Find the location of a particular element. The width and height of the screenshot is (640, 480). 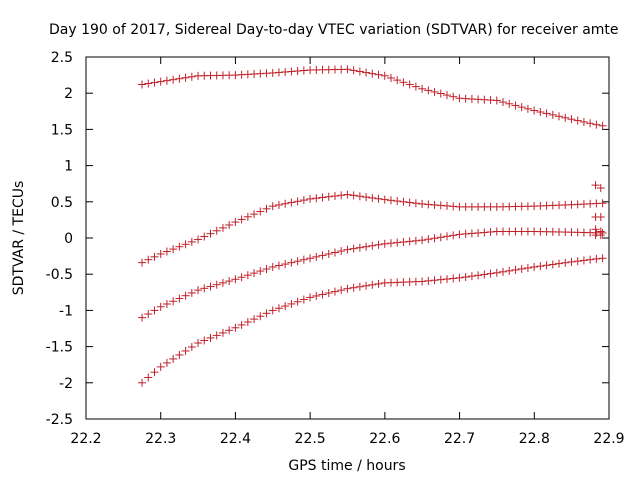

y-tick-label: 0 is located at coordinates (68, 239).